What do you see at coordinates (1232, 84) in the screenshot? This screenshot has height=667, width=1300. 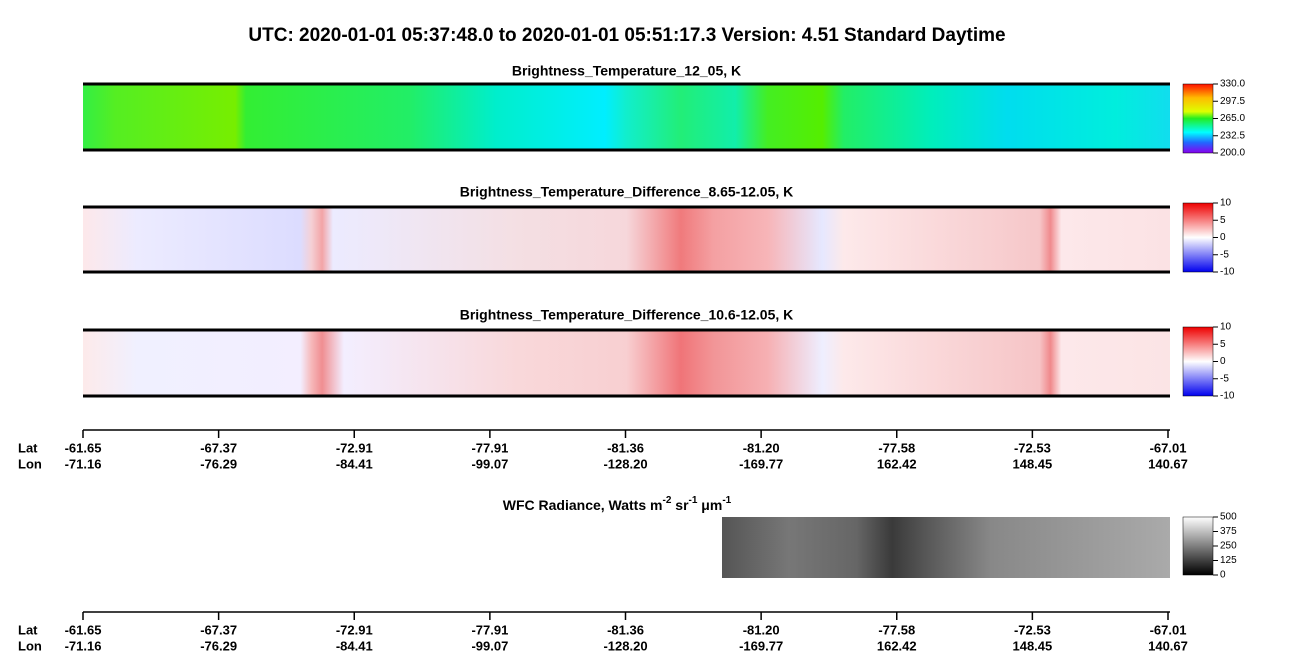 I see `colorbar-label: 330.0` at bounding box center [1232, 84].